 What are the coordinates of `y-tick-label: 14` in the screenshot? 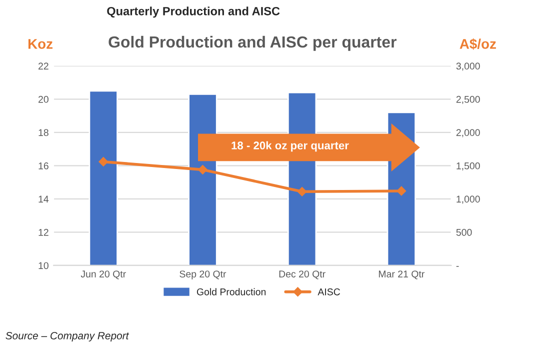 It's located at (43, 199).